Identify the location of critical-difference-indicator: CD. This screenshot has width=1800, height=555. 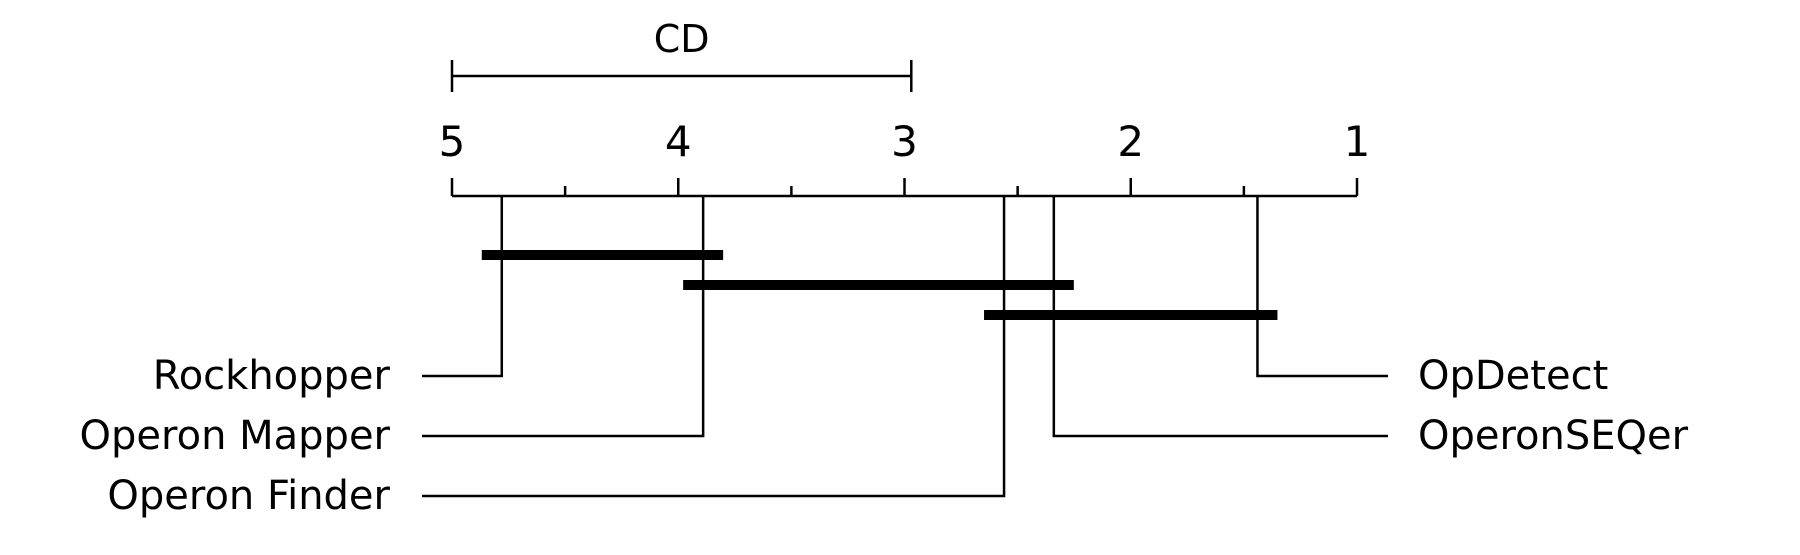
(681, 54).